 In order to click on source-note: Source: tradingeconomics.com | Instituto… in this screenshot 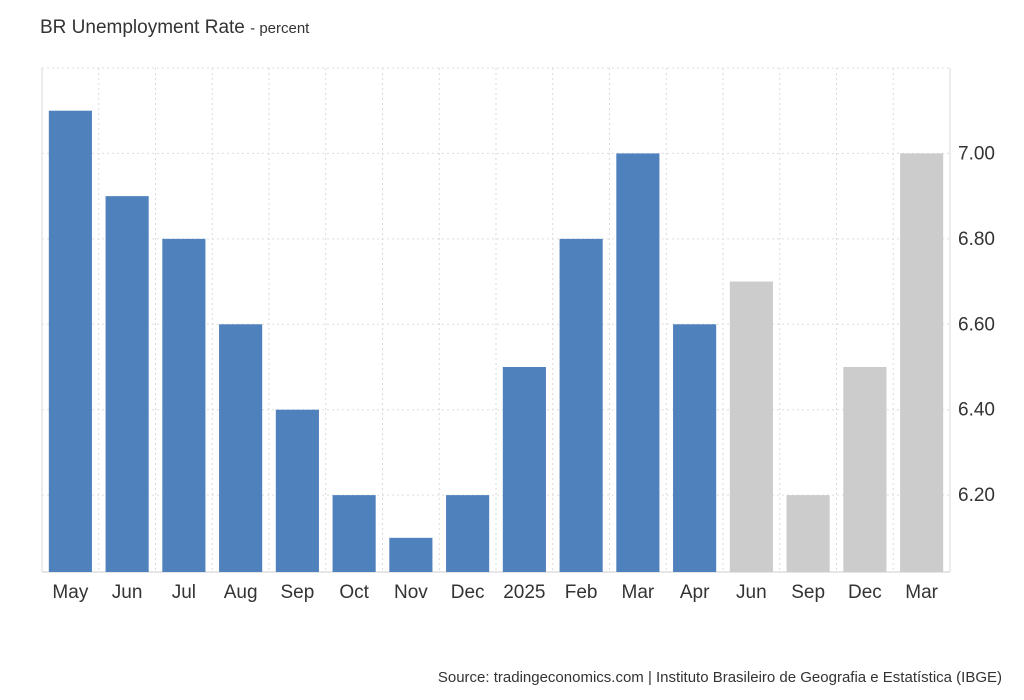, I will do `click(719, 677)`.